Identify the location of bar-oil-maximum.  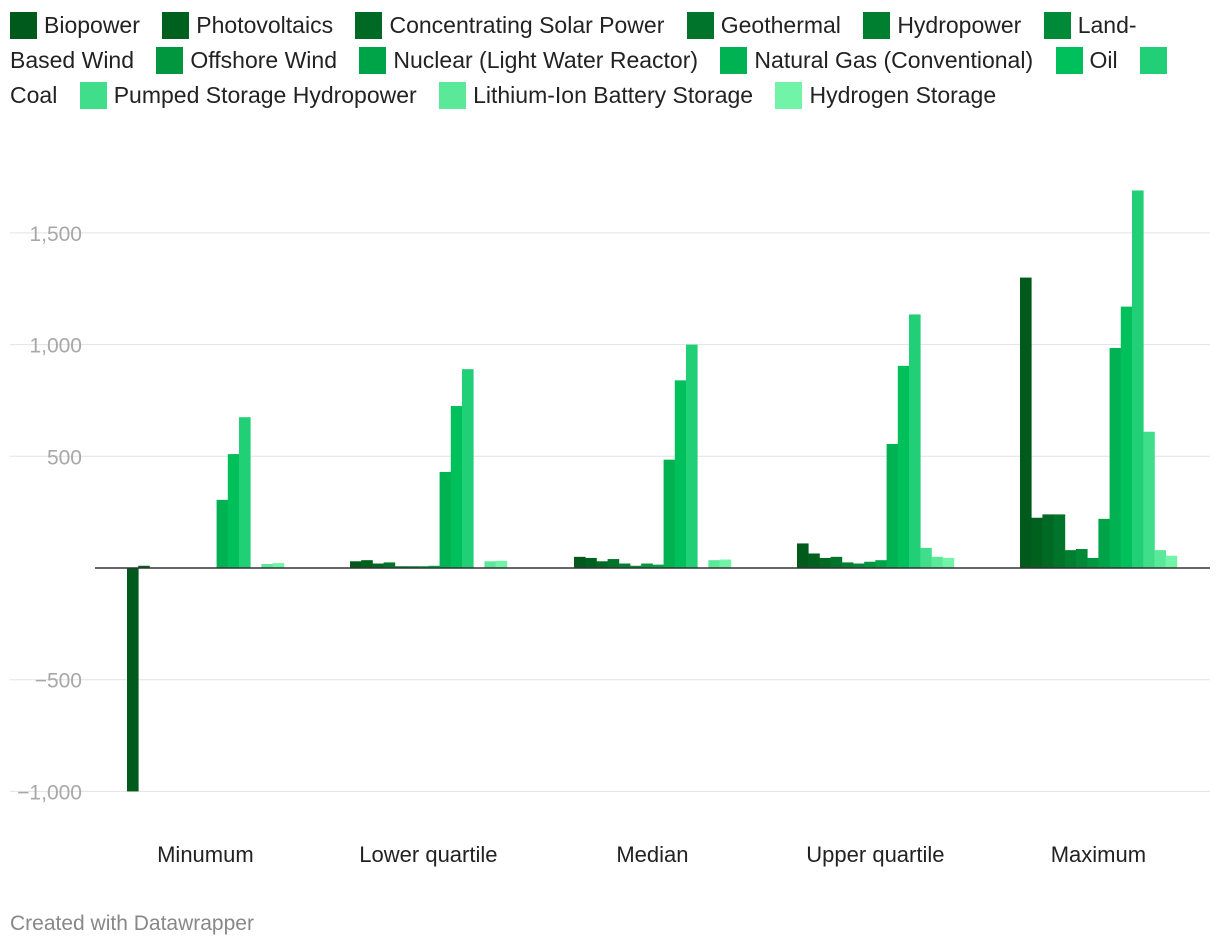
(1126, 437).